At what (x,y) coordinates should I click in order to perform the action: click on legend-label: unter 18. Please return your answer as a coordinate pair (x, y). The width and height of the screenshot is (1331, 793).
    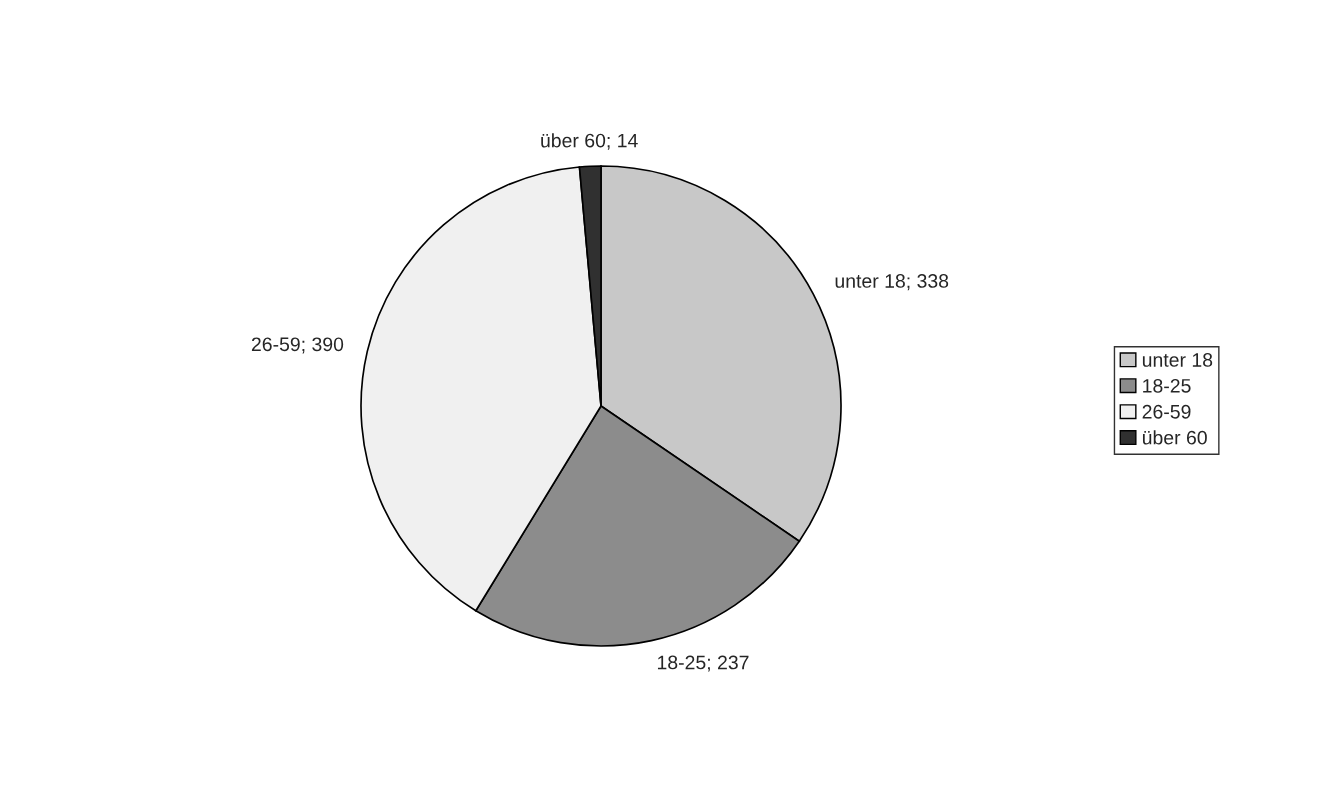
    Looking at the image, I should click on (1177, 360).